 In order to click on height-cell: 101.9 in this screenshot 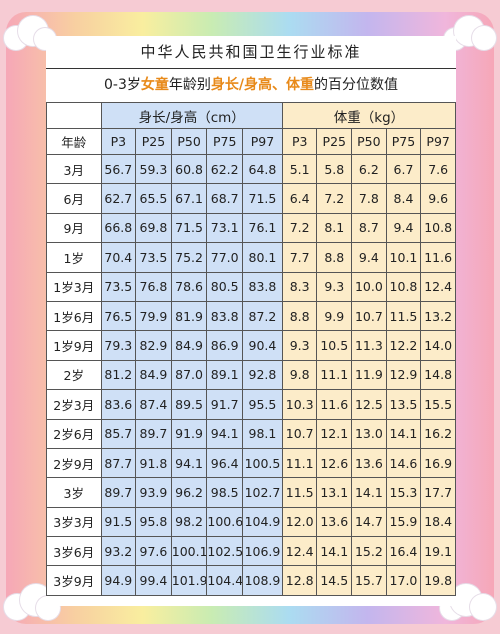, I will do `click(189, 580)`.